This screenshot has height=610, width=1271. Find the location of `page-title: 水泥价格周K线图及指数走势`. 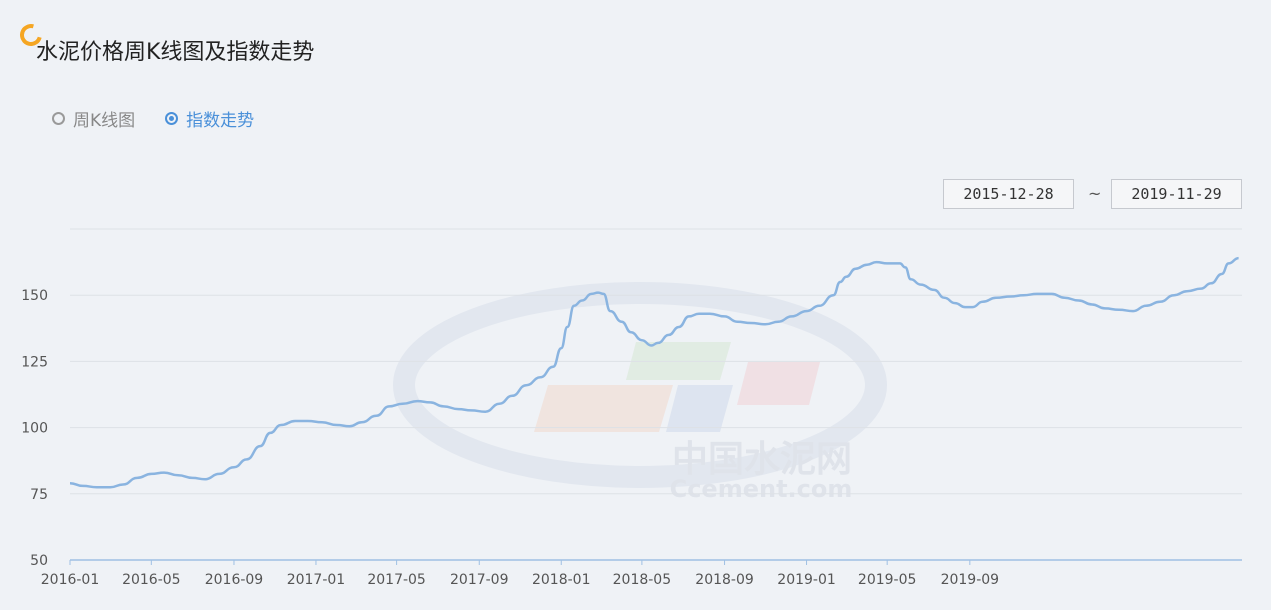

page-title: 水泥价格周K线图及指数走势 is located at coordinates (175, 52).